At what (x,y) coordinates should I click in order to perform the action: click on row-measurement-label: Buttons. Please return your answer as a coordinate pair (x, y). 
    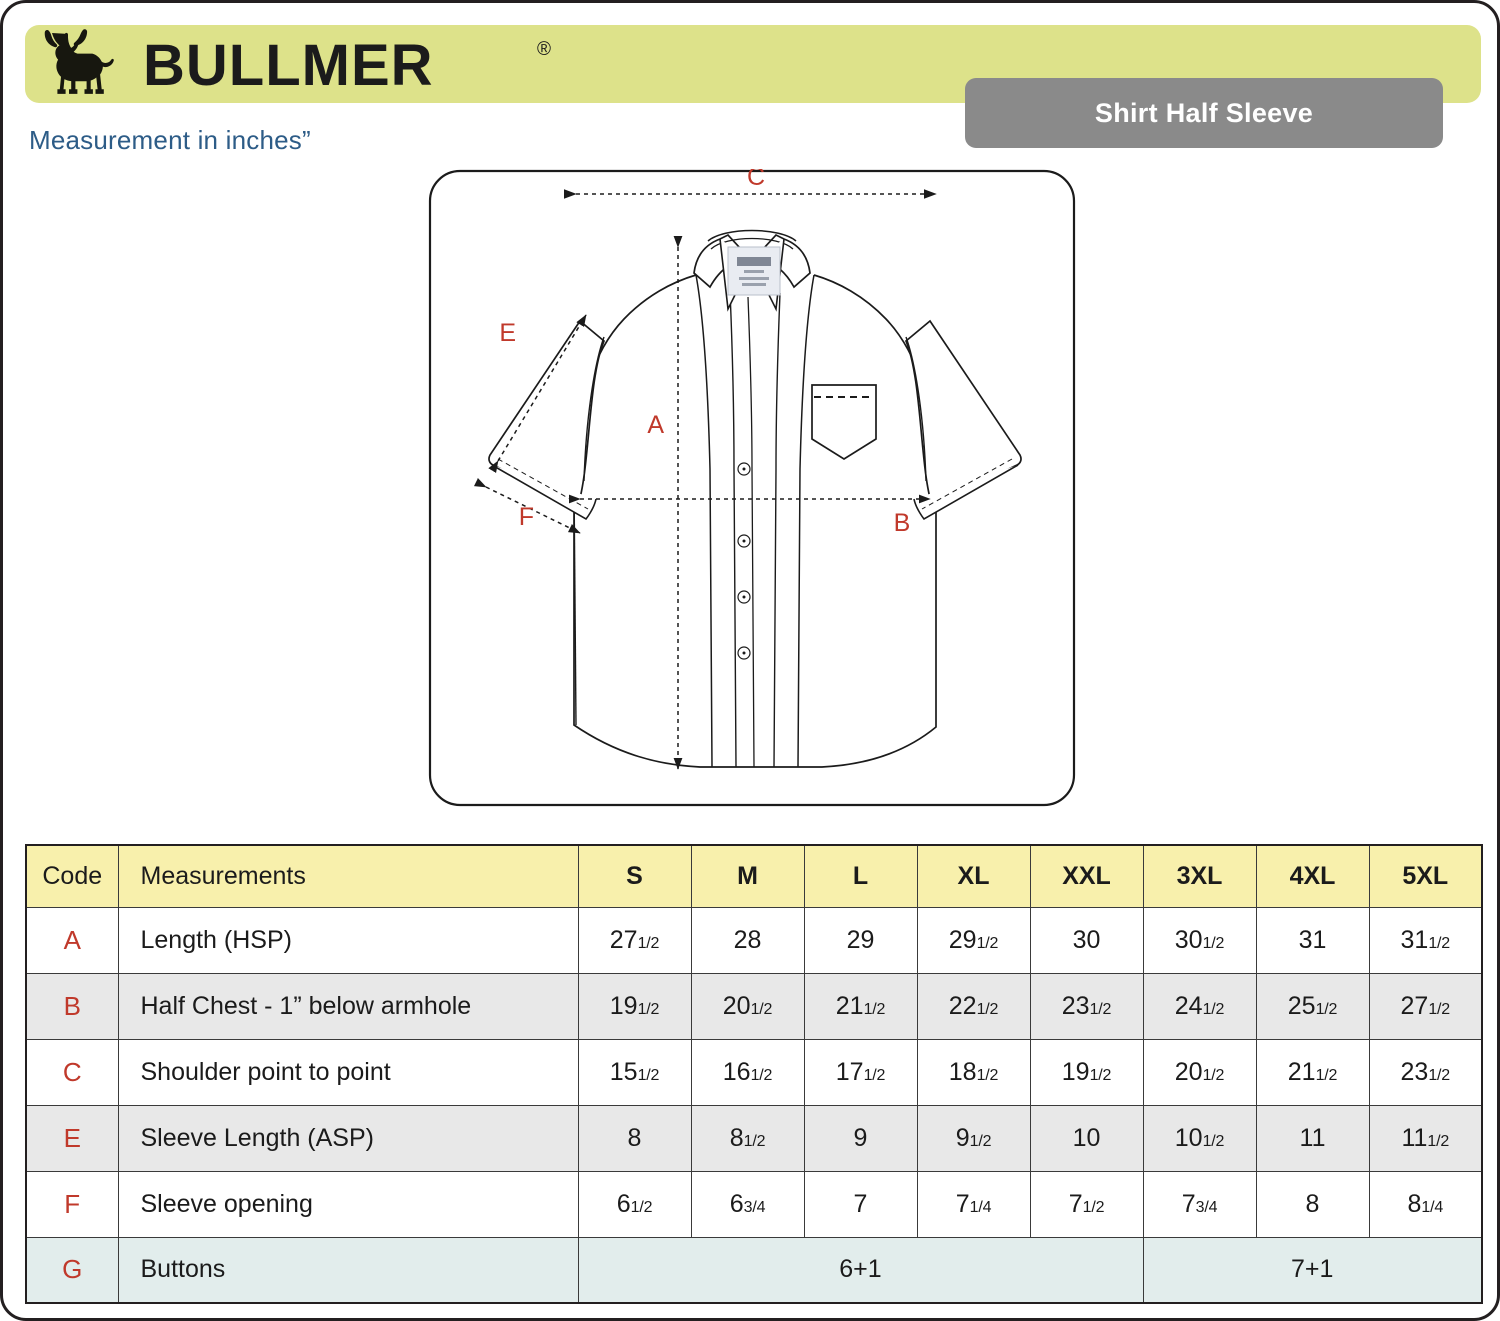
    Looking at the image, I should click on (348, 1270).